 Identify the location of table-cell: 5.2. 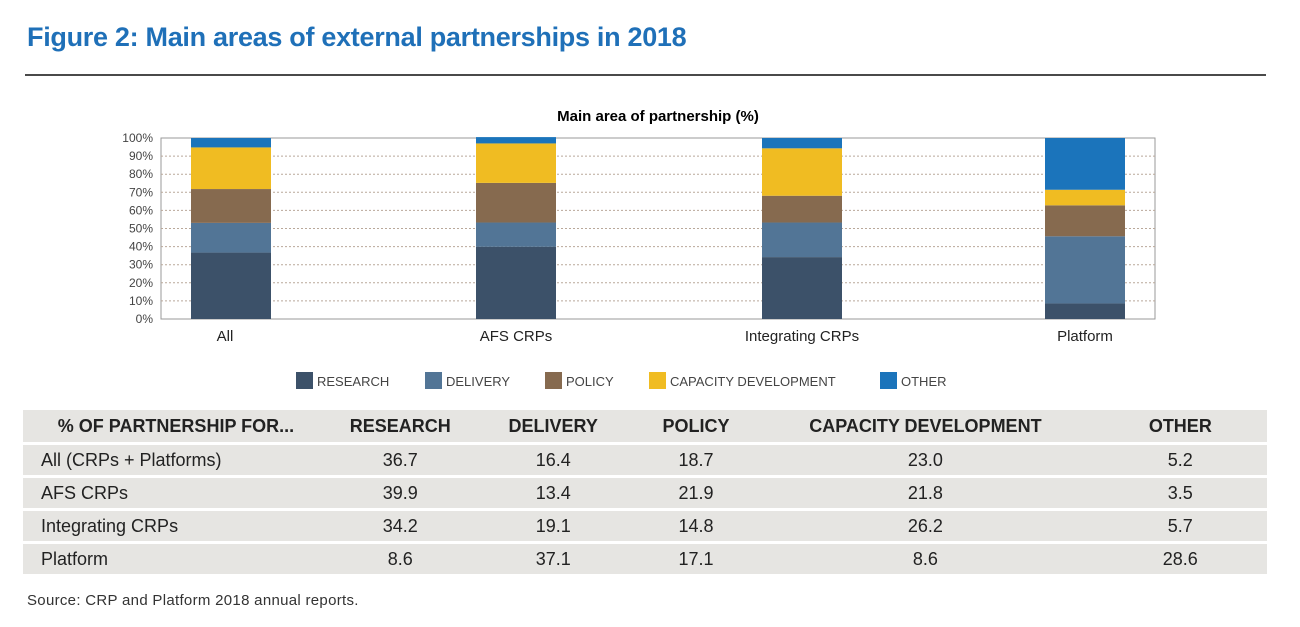
(1180, 460).